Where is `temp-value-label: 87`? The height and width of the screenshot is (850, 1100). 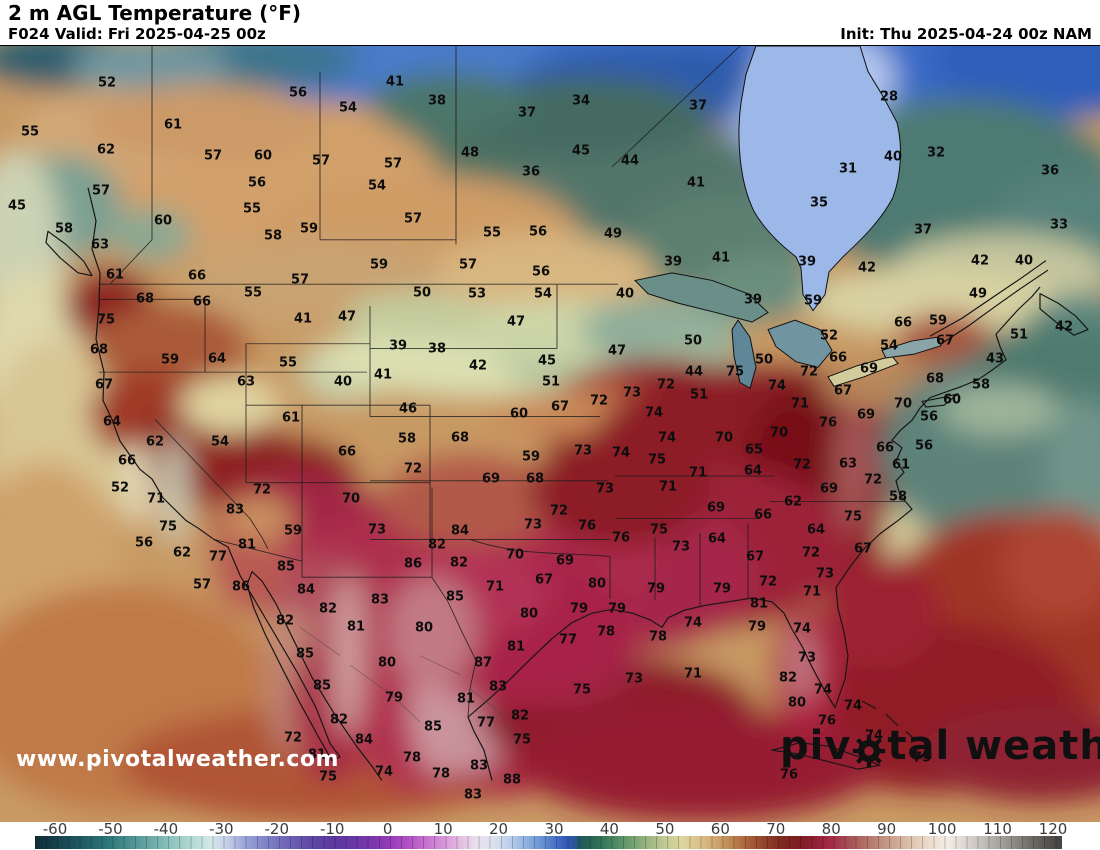 temp-value-label: 87 is located at coordinates (483, 663).